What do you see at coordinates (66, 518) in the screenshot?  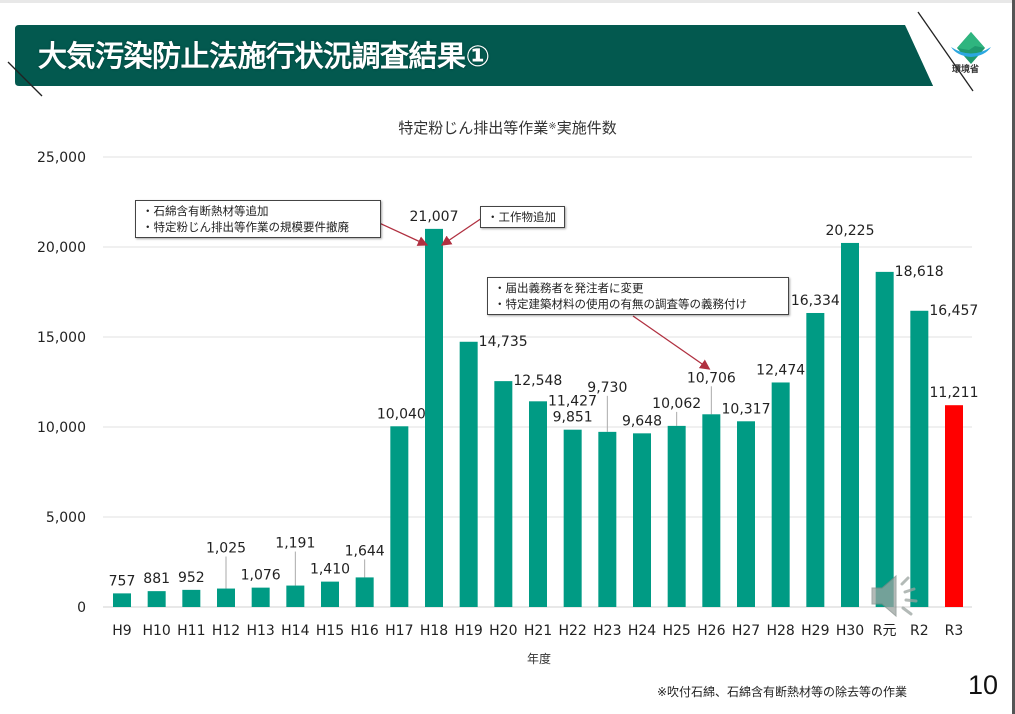 I see `y-tick-label: 5,000` at bounding box center [66, 518].